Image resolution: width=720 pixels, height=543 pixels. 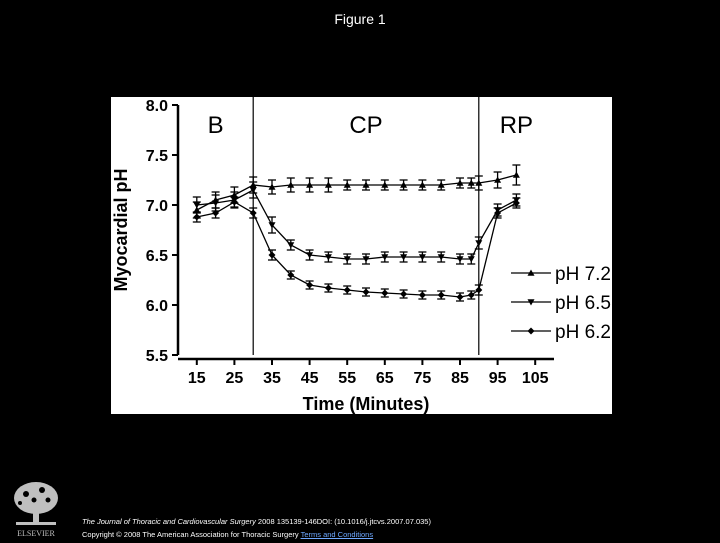 What do you see at coordinates (583, 274) in the screenshot?
I see `legend-label: pH 7.2` at bounding box center [583, 274].